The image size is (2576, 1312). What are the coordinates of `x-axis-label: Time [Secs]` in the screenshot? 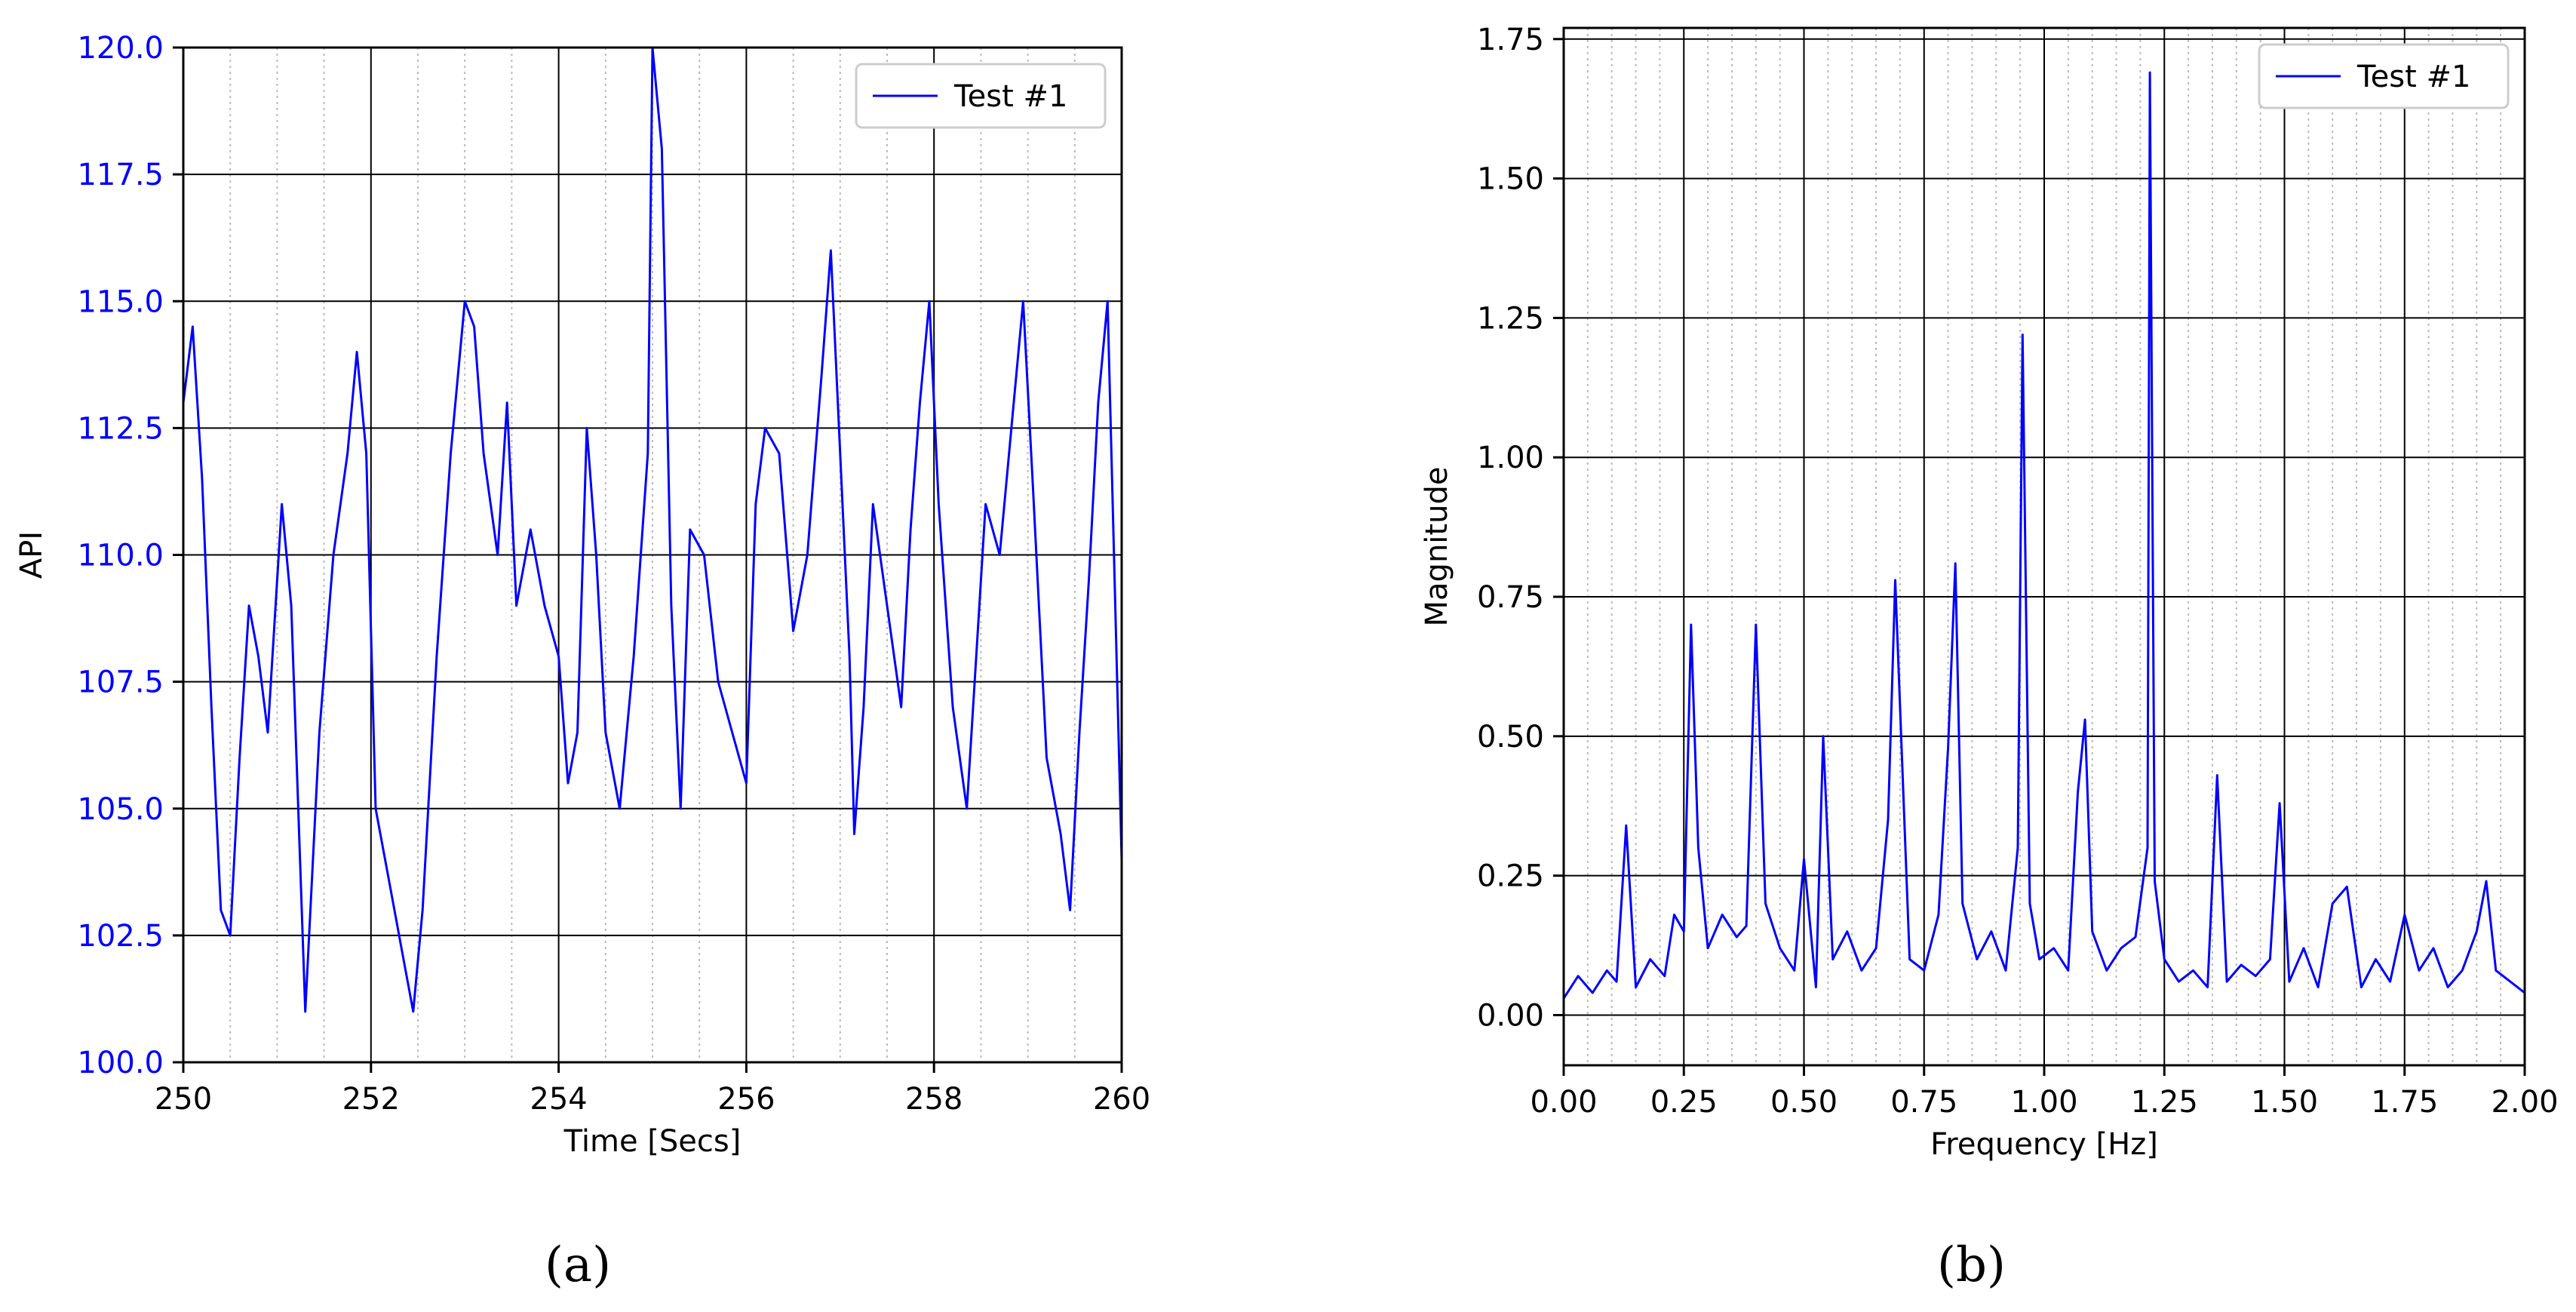 It's located at (652, 1141).